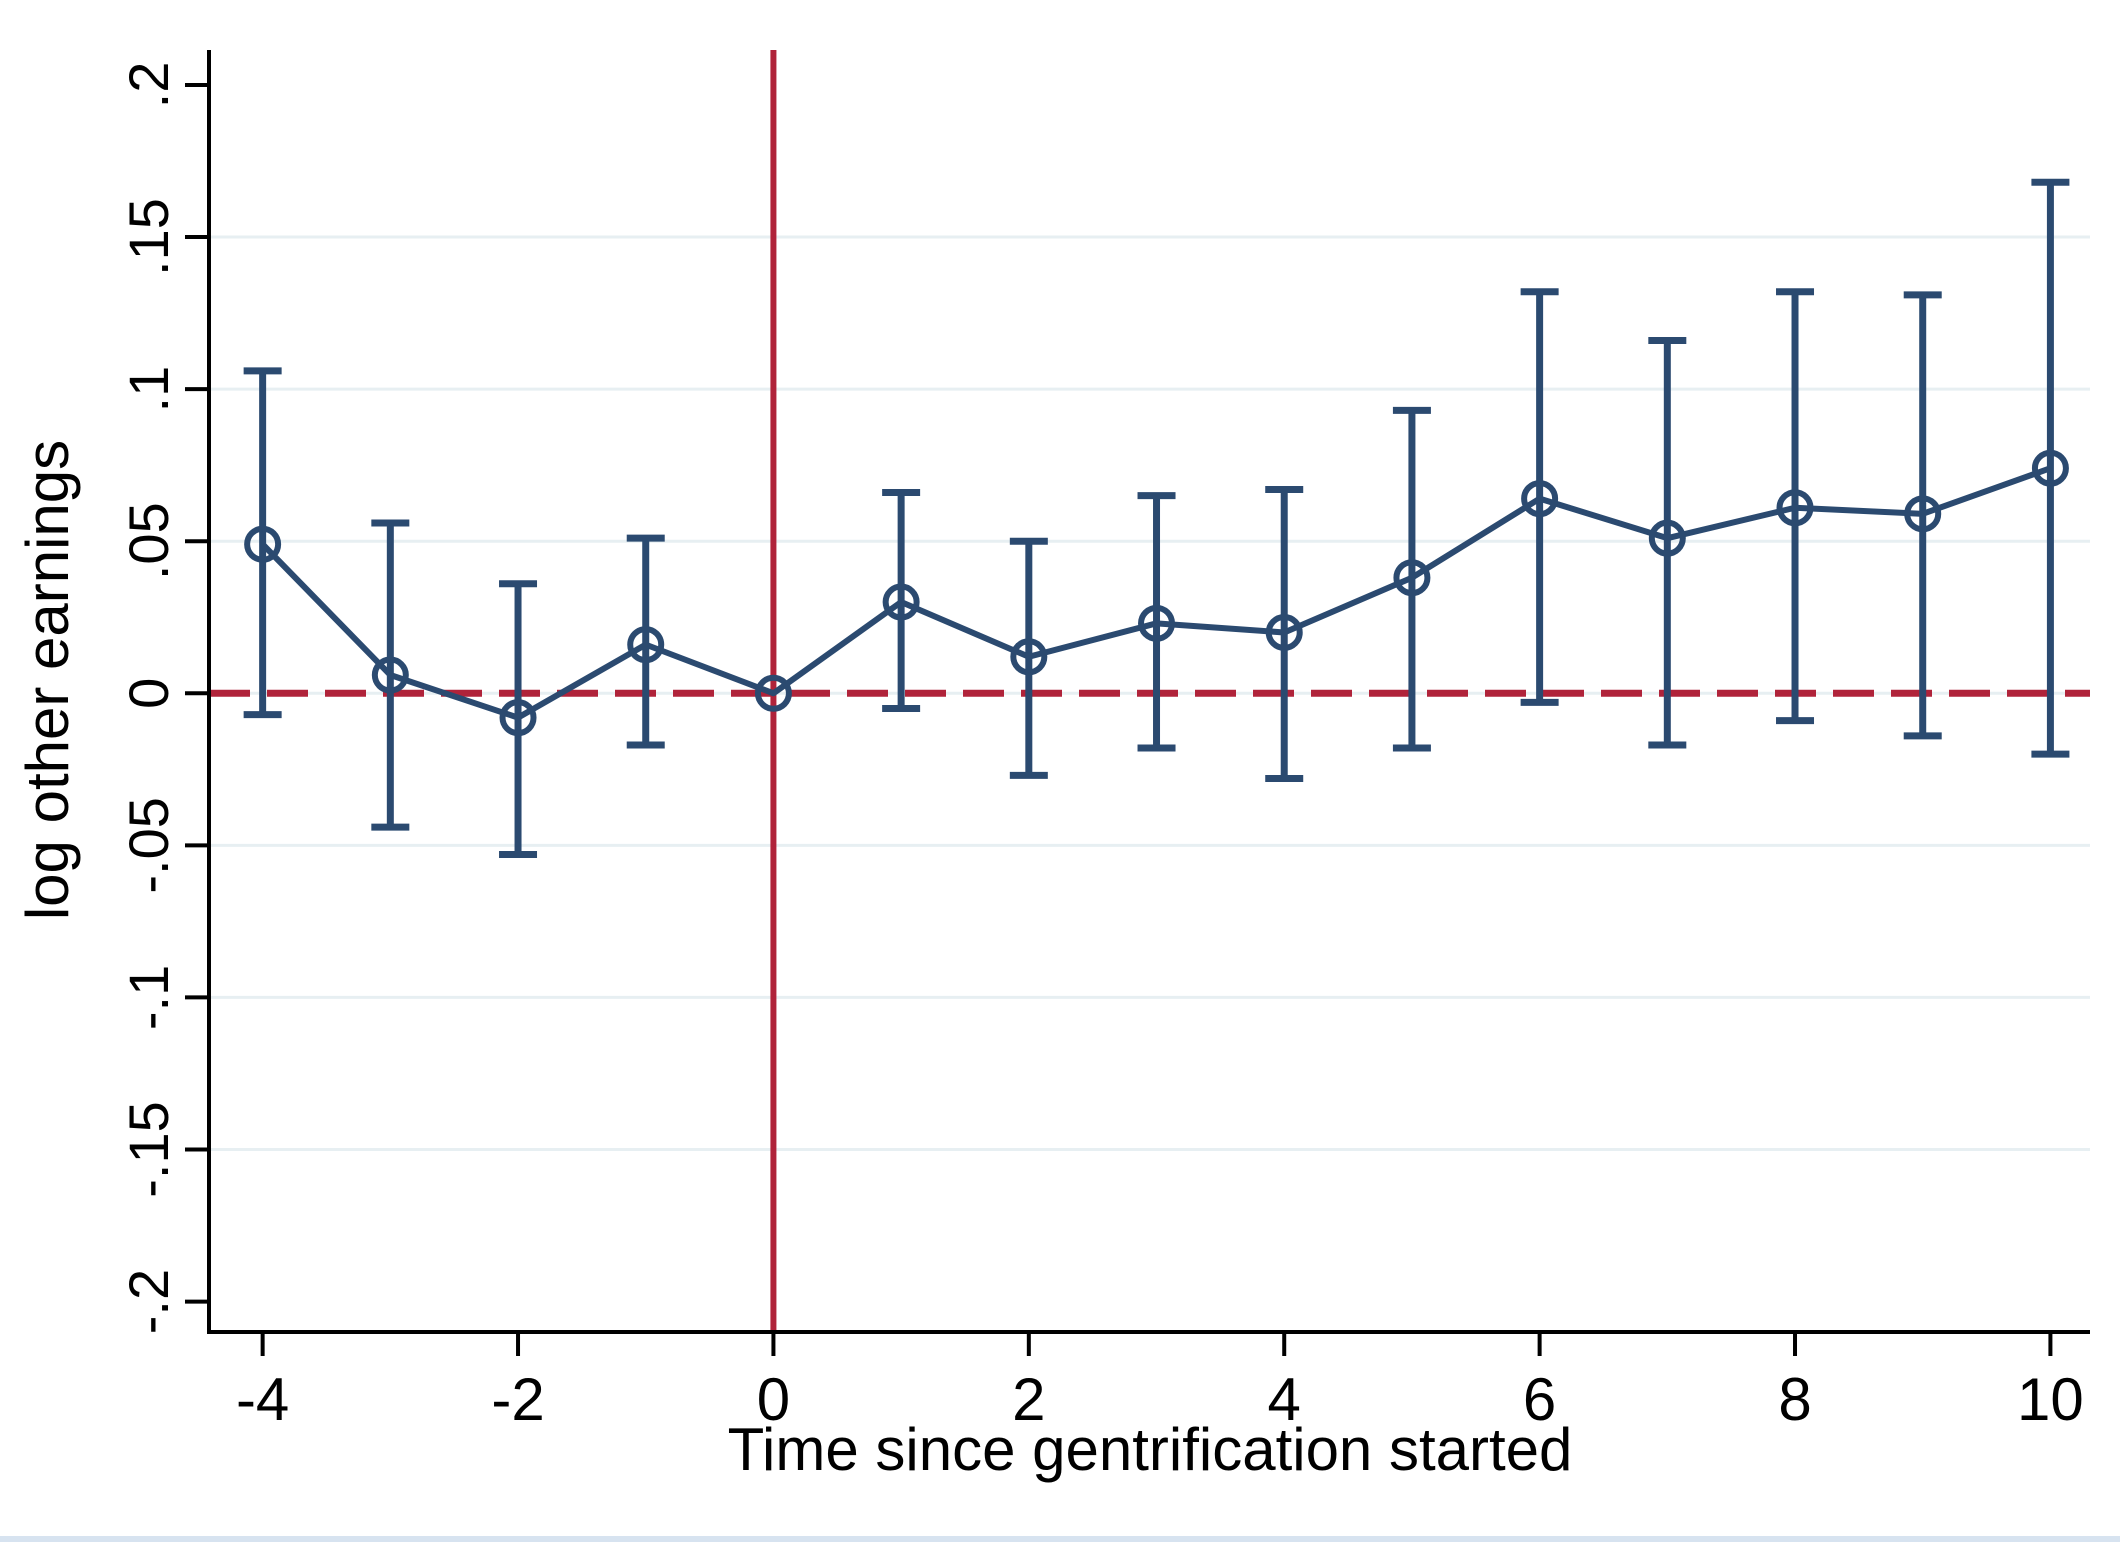 This screenshot has height=1542, width=2120. I want to click on x-tick-label: 4, so click(1284, 1399).